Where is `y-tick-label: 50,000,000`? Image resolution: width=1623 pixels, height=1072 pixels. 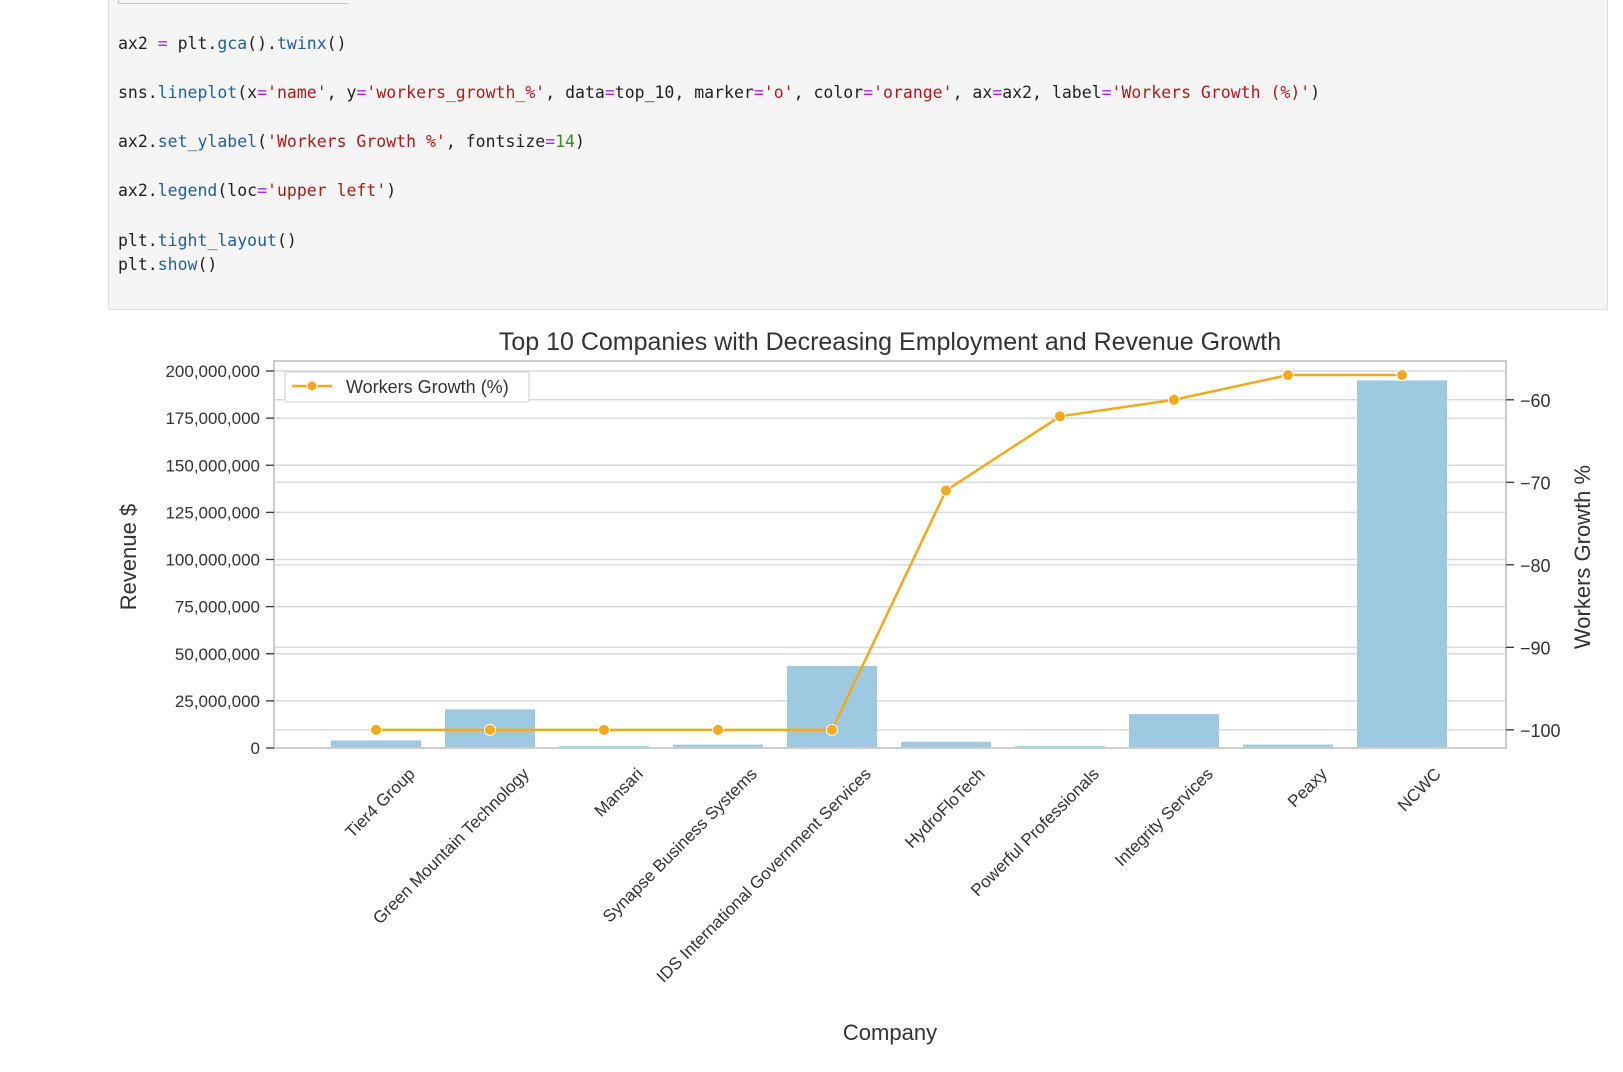 y-tick-label: 50,000,000 is located at coordinates (217, 654).